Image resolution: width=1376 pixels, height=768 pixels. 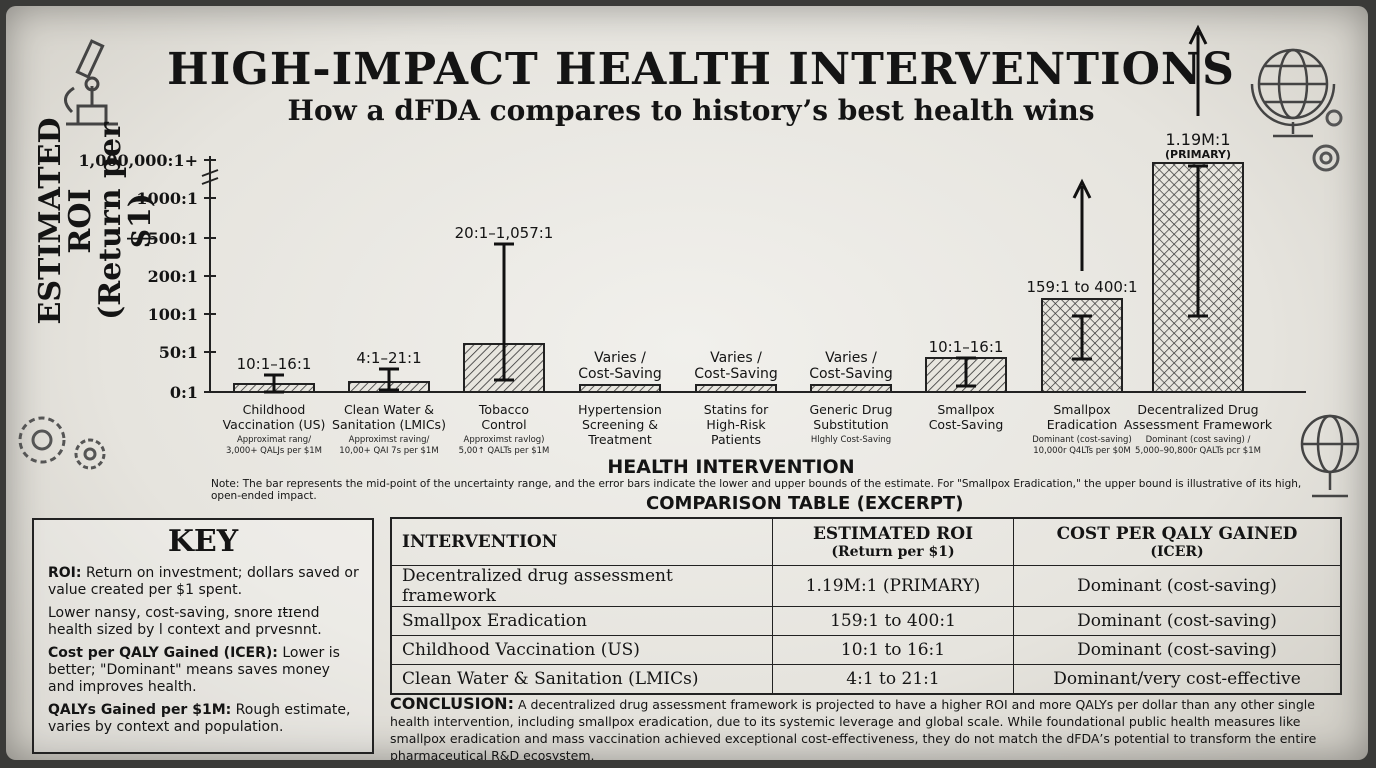 I want to click on data-label: 20:1–1,057:1, so click(x=504, y=233).